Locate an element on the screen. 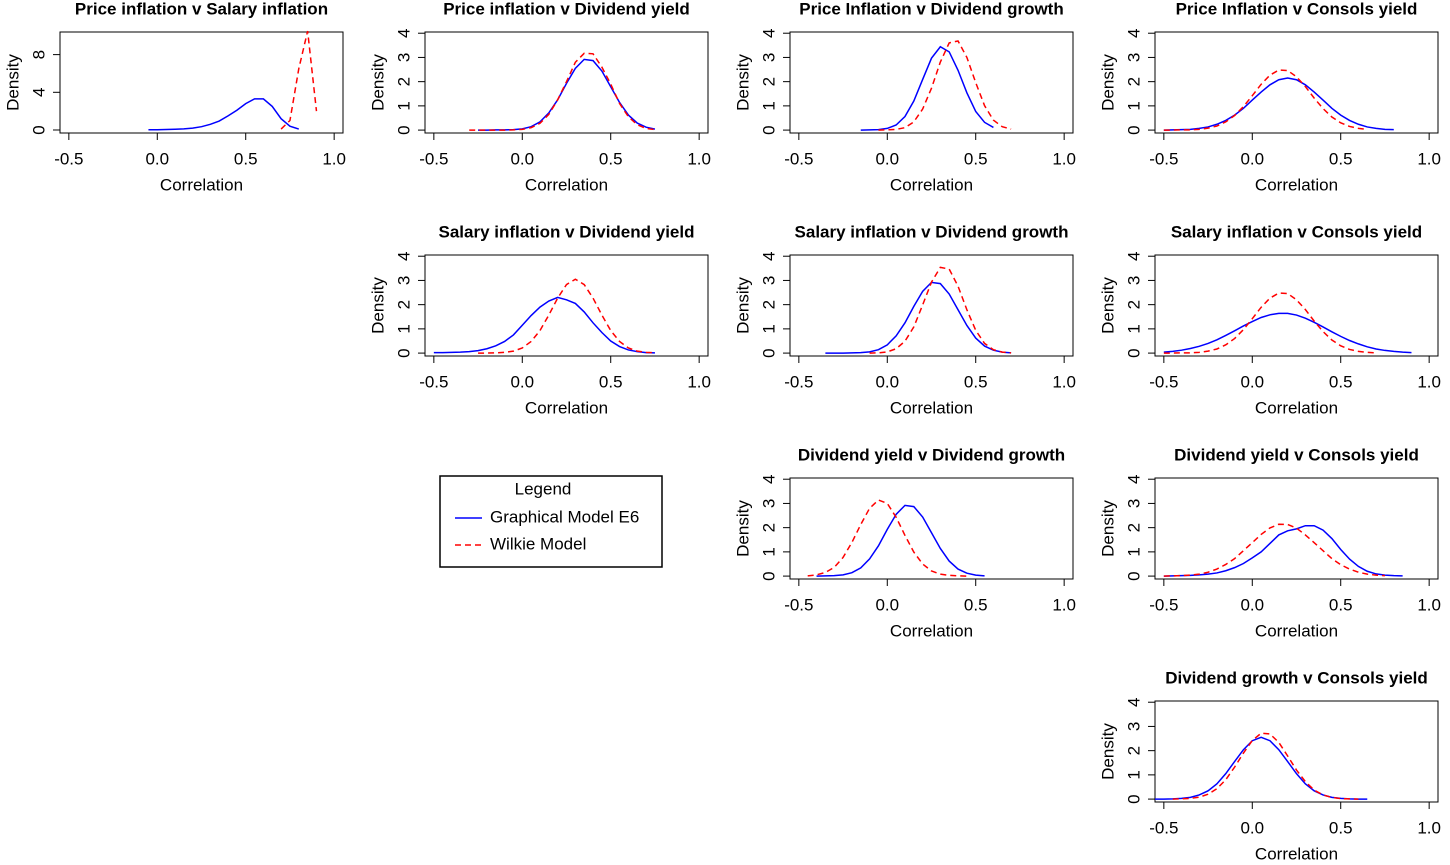  panel-title: Dividend yield v Dividend growth is located at coordinates (931, 454).